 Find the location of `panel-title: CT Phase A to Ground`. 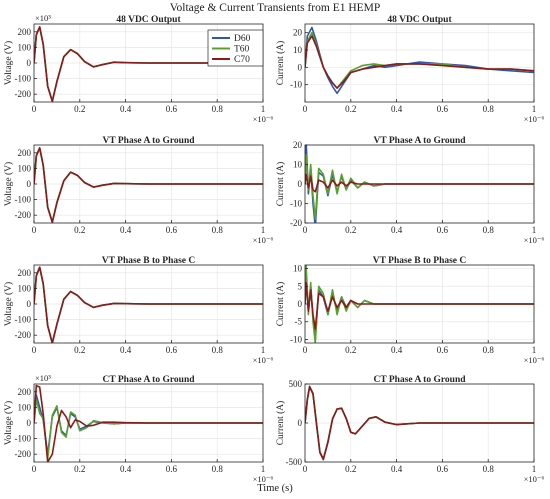

panel-title: CT Phase A to Ground is located at coordinates (148, 380).